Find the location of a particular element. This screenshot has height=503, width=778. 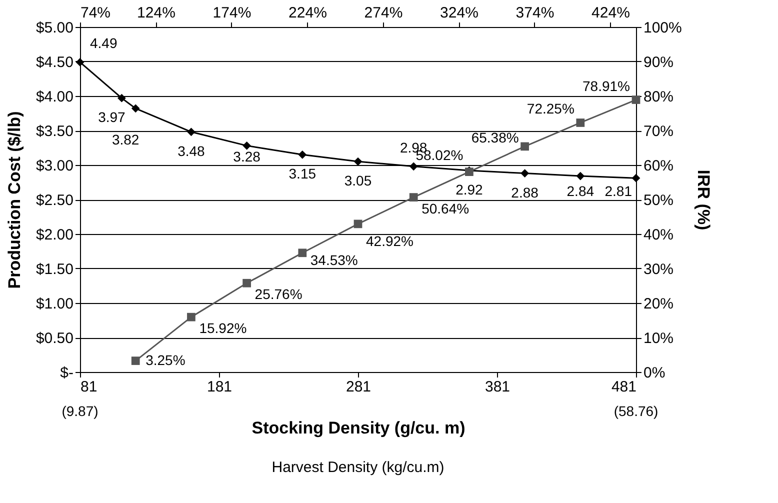

x2-tick-label: 274% is located at coordinates (383, 13).